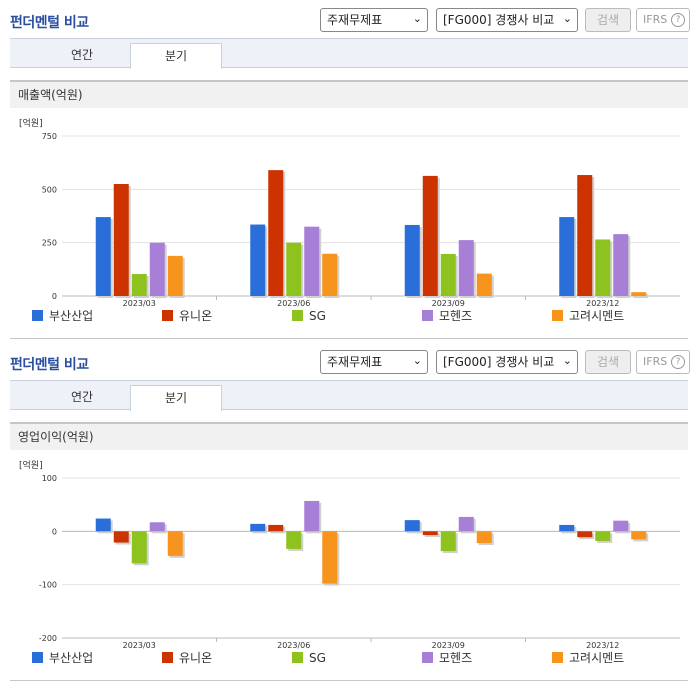 This screenshot has width=696, height=684. Describe the element at coordinates (621, 265) in the screenshot. I see `bar-모헨즈-2023/12` at that location.